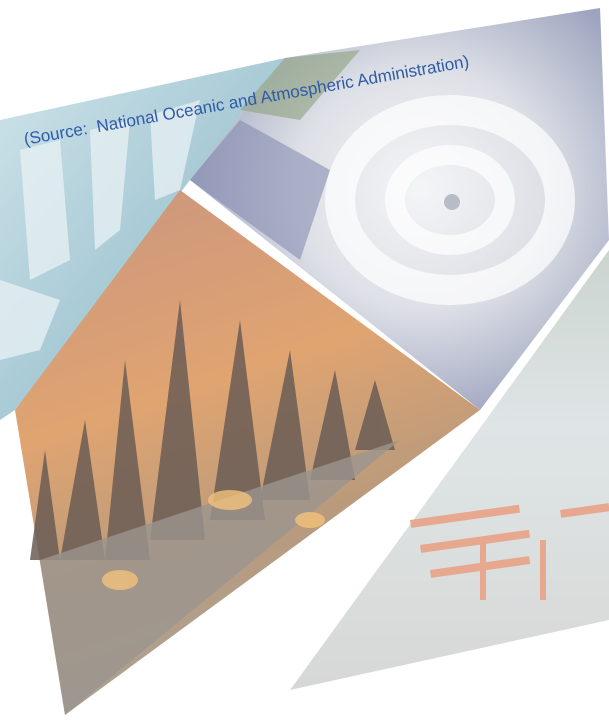  Describe the element at coordinates (213, 540) in the screenshot. I see `flames` at that location.